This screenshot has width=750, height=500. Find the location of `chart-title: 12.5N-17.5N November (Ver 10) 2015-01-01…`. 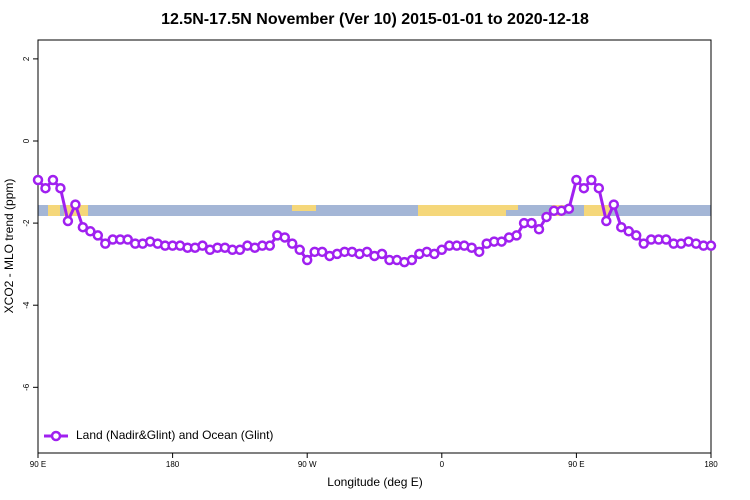

chart-title: 12.5N-17.5N November (Ver 10) 2015-01-01… is located at coordinates (375, 19).